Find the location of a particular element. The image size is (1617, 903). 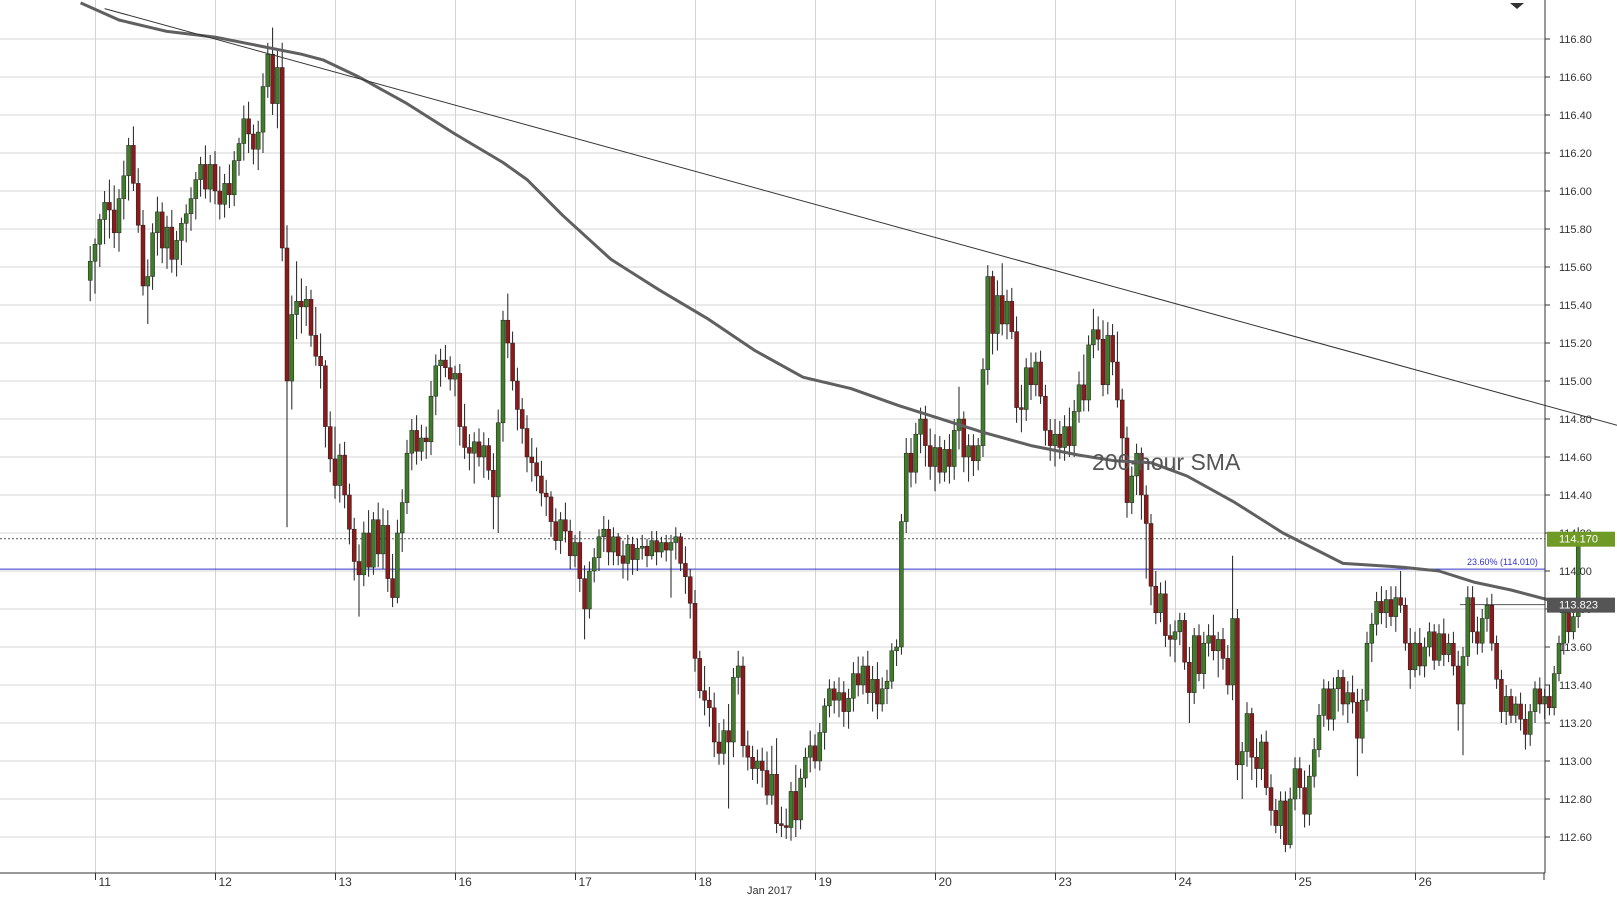

day-label: 16 is located at coordinates (466, 882).